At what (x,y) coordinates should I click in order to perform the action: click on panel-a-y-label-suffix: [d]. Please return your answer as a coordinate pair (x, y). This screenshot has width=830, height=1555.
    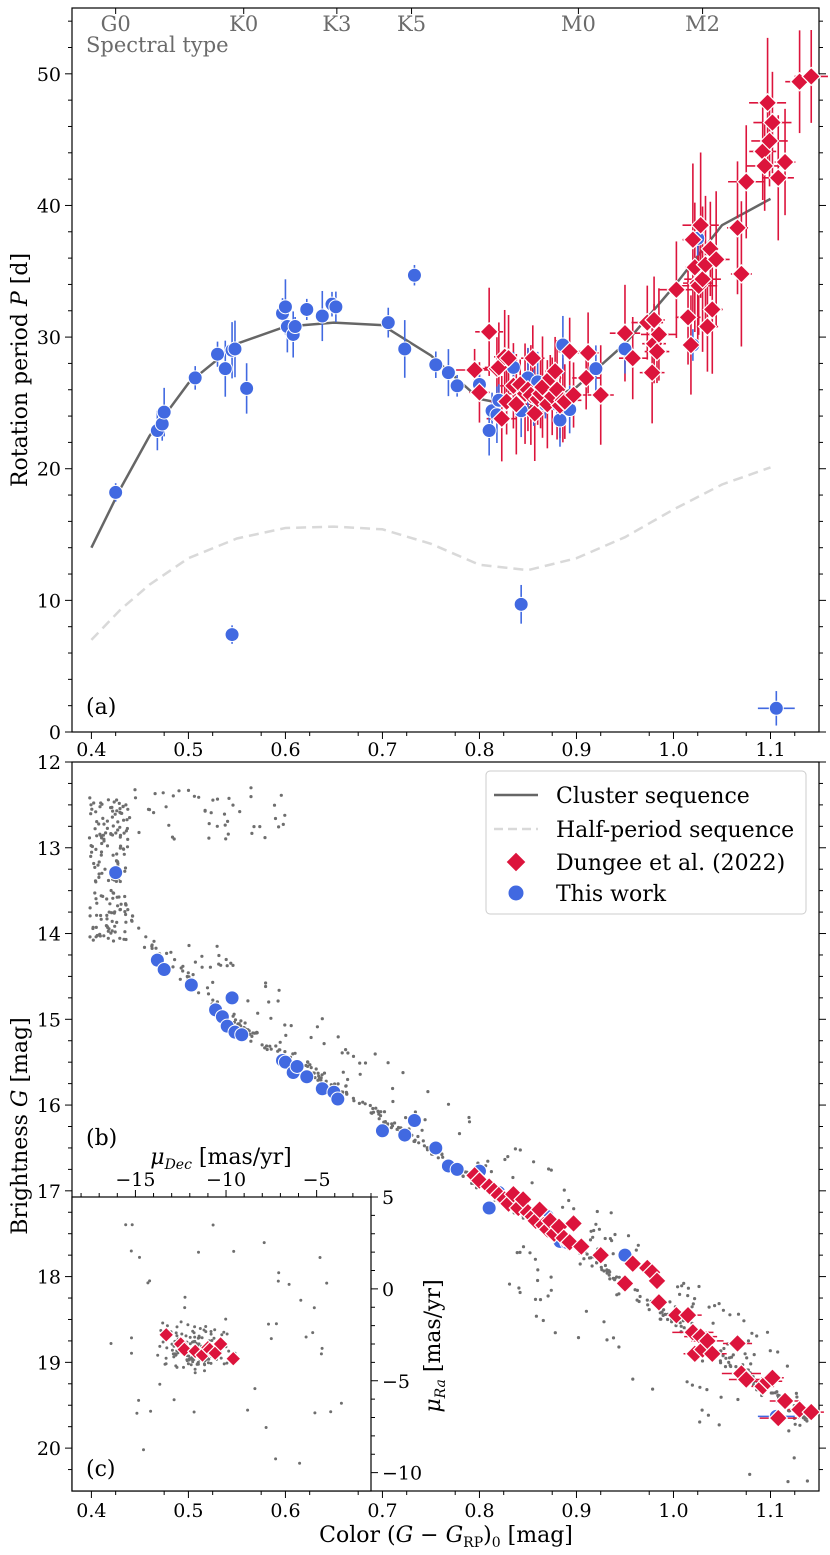
    Looking at the image, I should click on (20, 272).